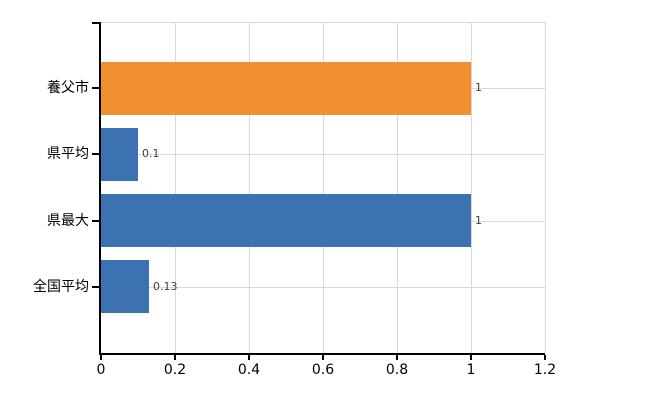  What do you see at coordinates (322, 354) in the screenshot?
I see `x-axis-line` at bounding box center [322, 354].